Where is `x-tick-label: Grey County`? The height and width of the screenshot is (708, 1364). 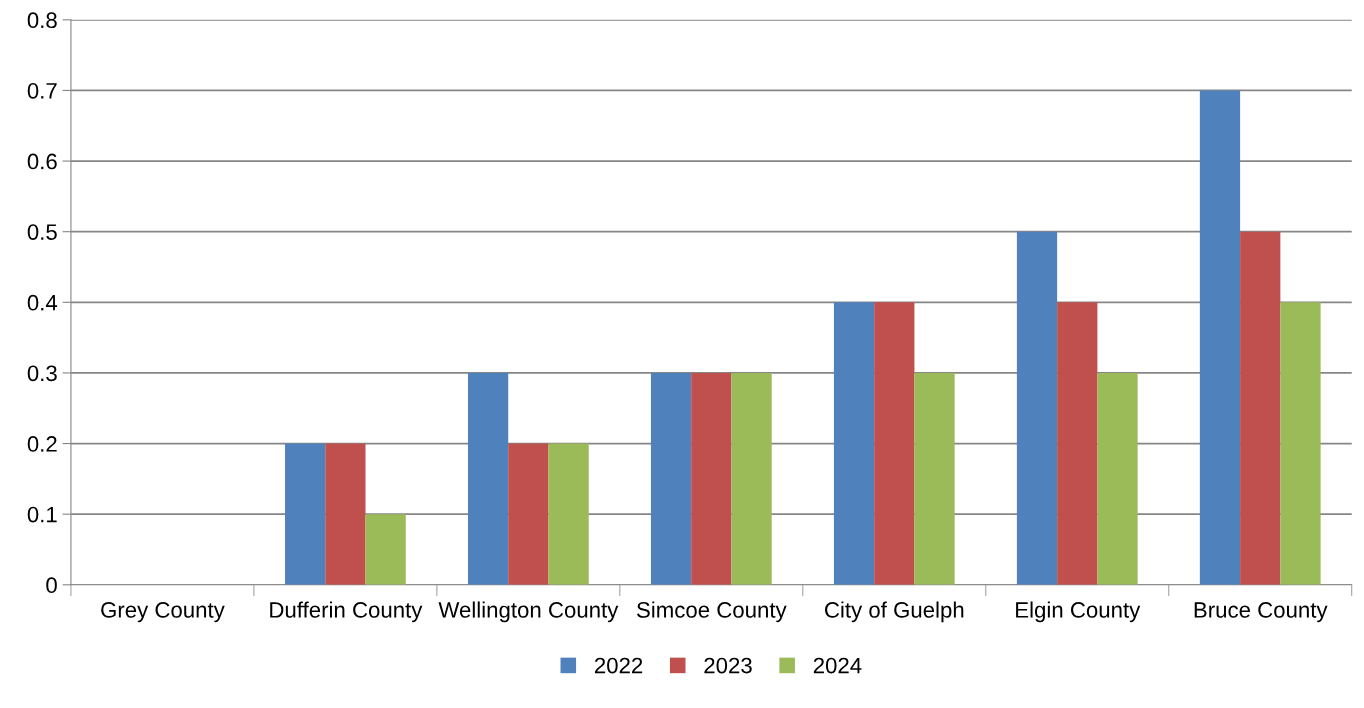 x-tick-label: Grey County is located at coordinates (163, 612).